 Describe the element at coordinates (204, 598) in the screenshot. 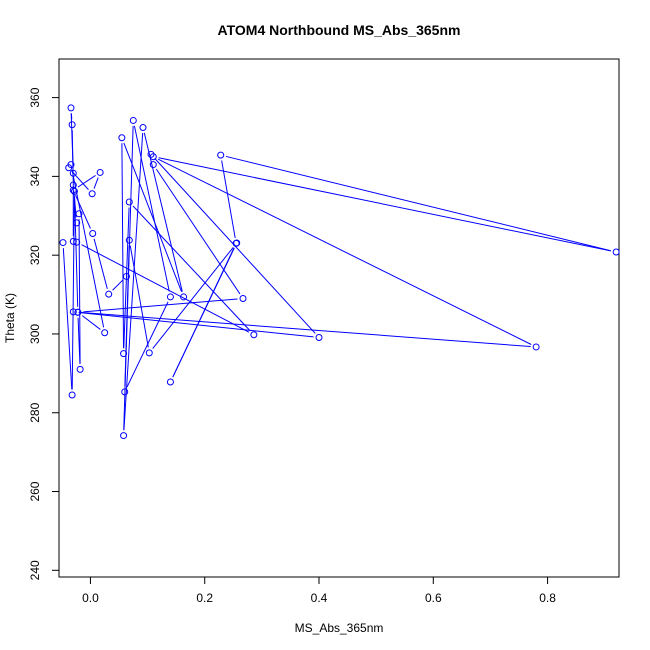

I see `x-tick-label: 0.2` at that location.